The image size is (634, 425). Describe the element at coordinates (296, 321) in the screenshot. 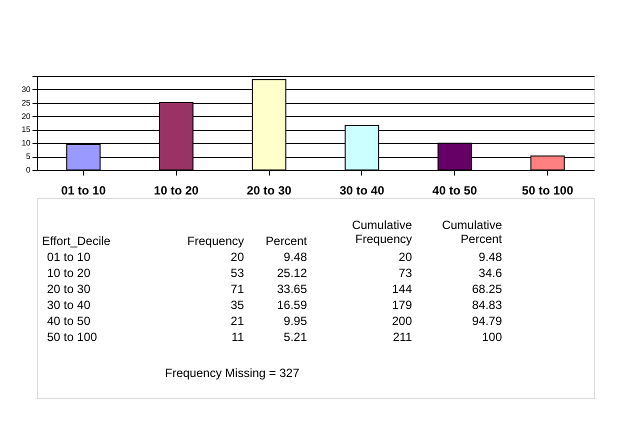

I see `text: 9.95` at that location.